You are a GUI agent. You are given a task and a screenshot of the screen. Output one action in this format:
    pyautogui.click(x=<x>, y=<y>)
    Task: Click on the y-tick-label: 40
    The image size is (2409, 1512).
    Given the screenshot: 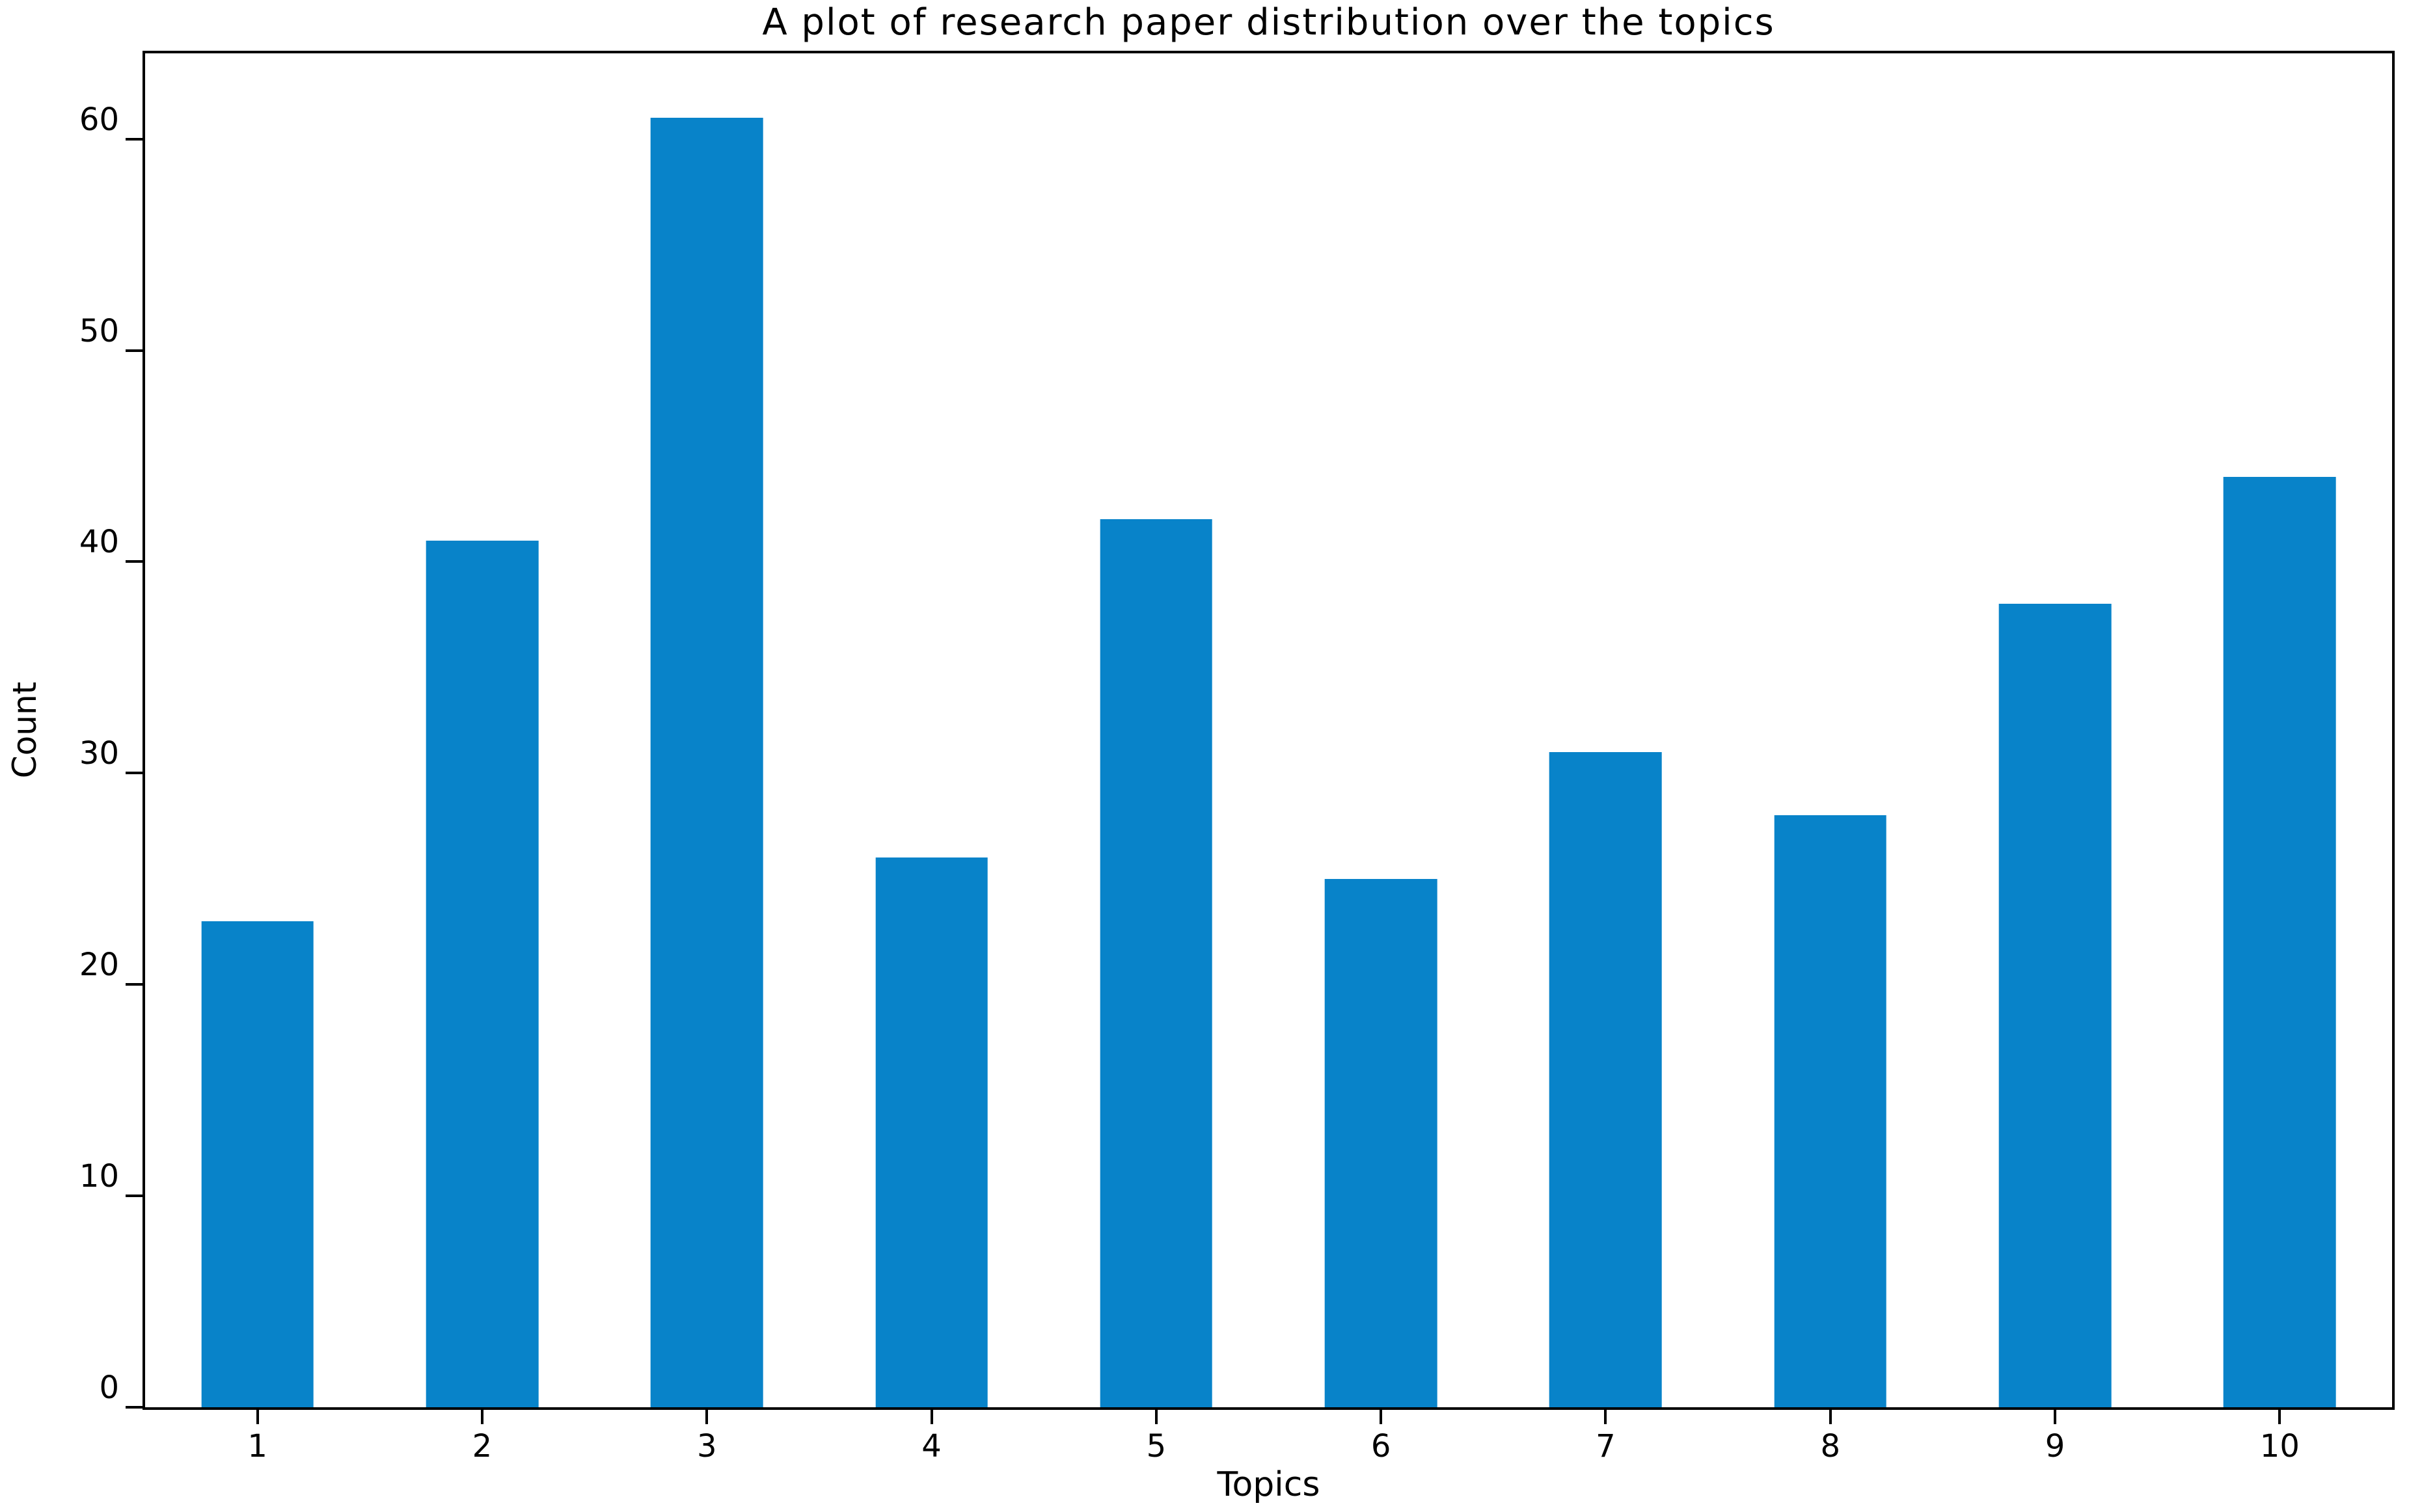 What is the action you would take?
    pyautogui.click(x=99, y=542)
    